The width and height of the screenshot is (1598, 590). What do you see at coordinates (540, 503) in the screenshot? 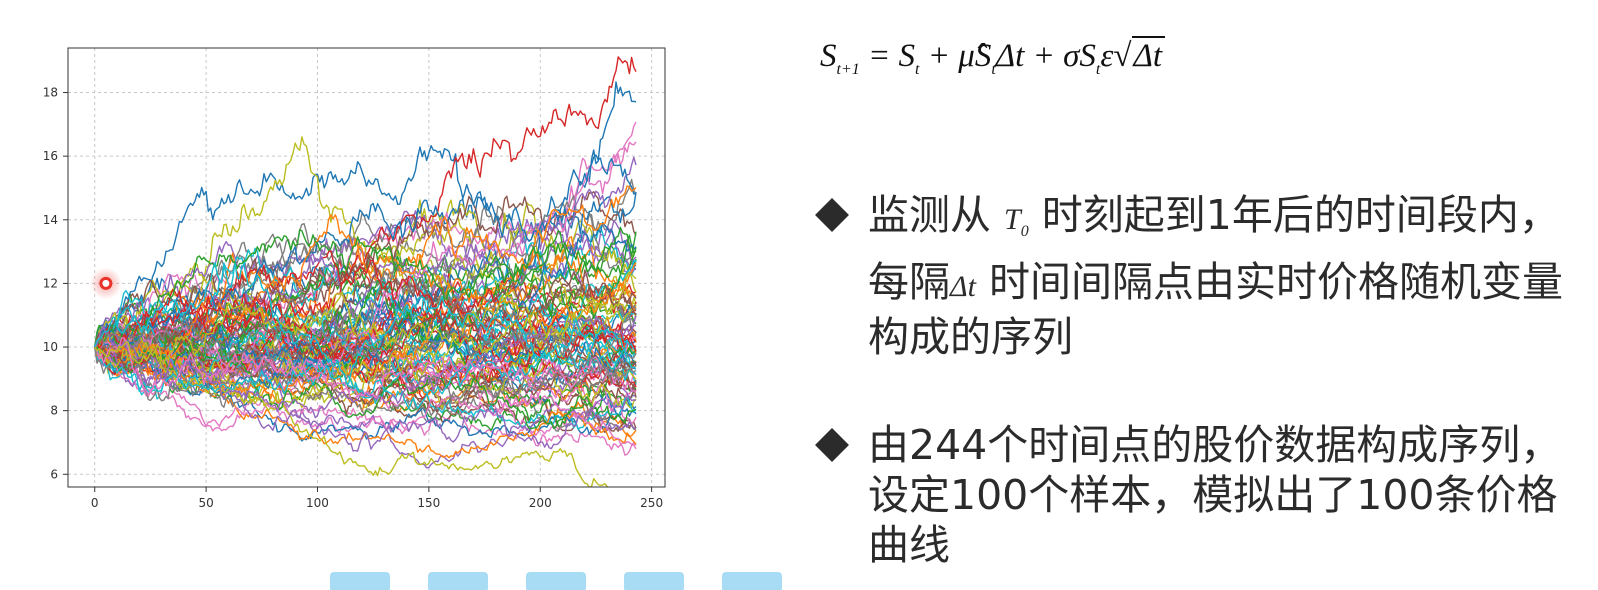
I see `x-tick-label: 200` at bounding box center [540, 503].